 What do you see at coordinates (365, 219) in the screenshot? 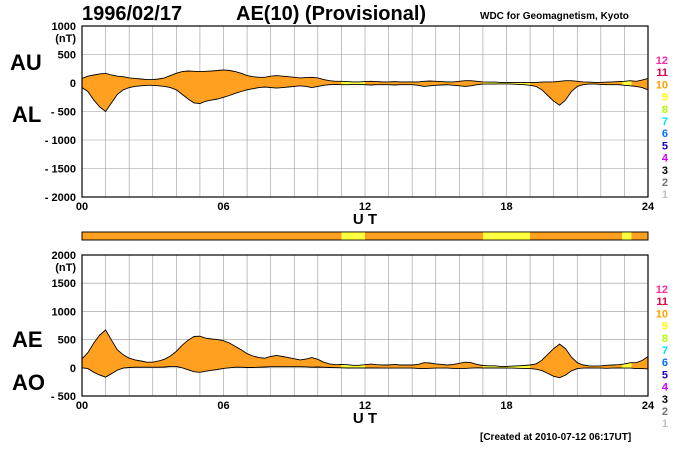
I see `aual-xaxis-label: U T` at bounding box center [365, 219].